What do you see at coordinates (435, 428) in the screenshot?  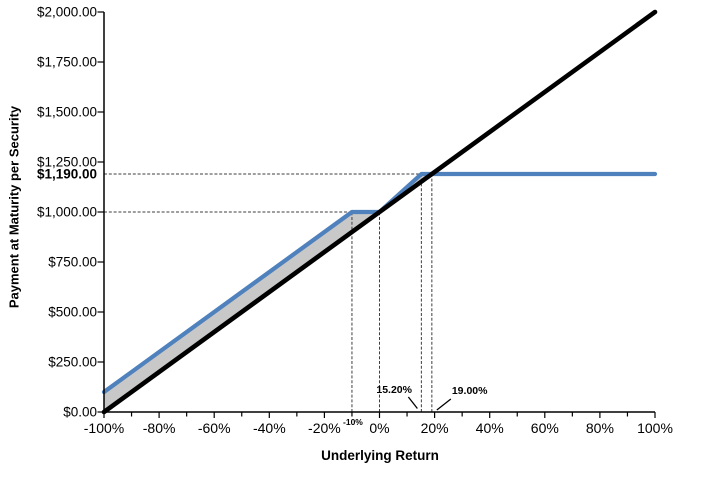 I see `x-axis-tick-label: 20%` at bounding box center [435, 428].